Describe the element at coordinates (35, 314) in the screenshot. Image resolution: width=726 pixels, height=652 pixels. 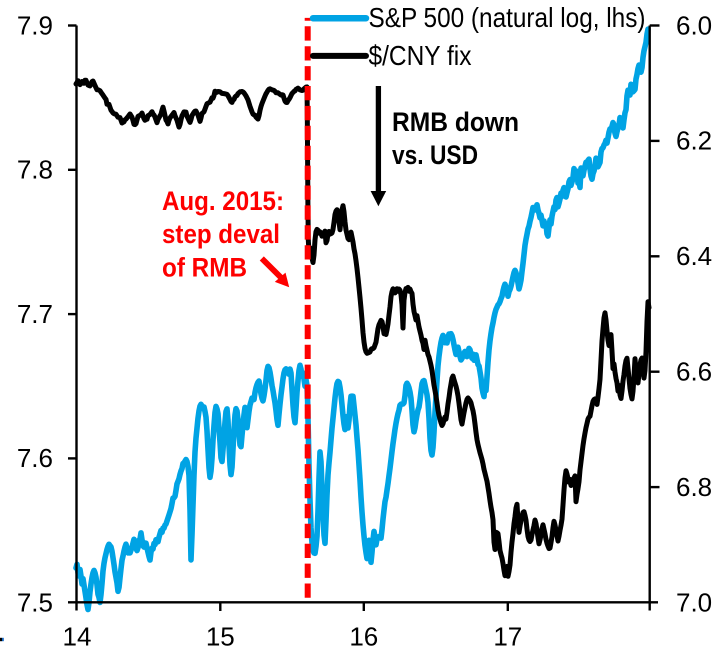
I see `svg-text: 7.7` at that location.